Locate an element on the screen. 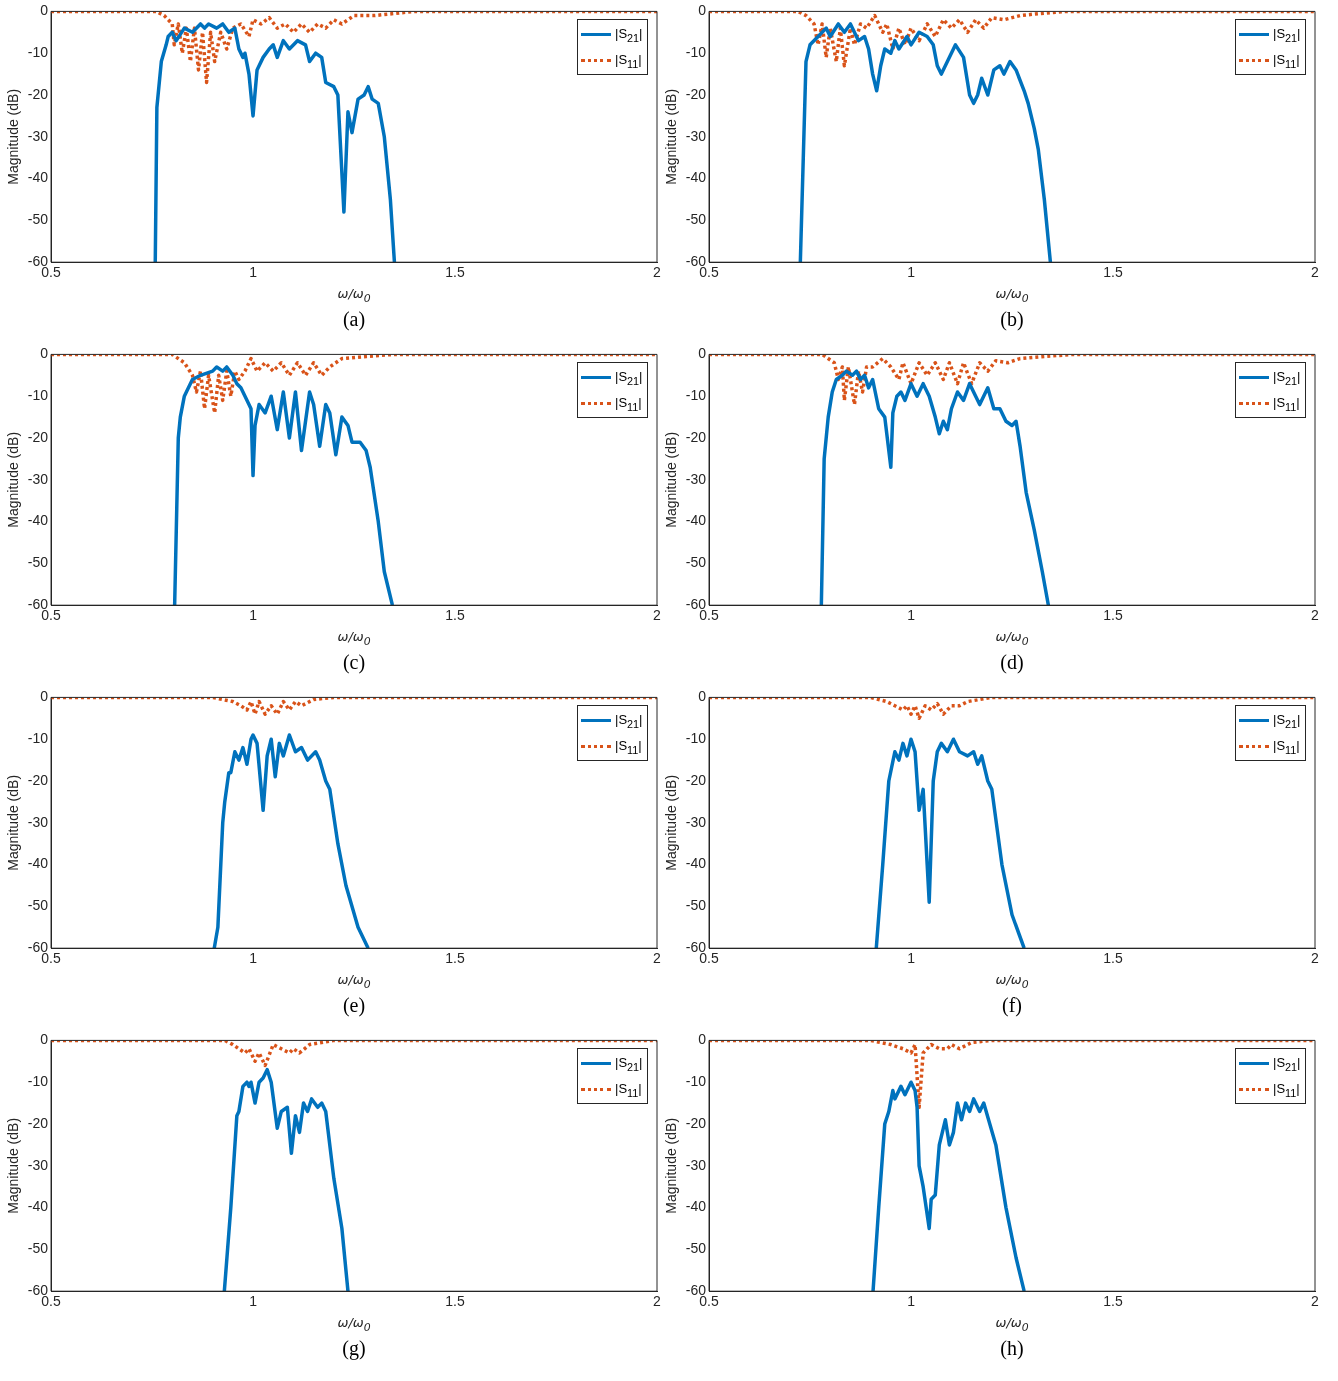 The height and width of the screenshot is (1381, 1338). text: (h) is located at coordinates (1012, 1348).